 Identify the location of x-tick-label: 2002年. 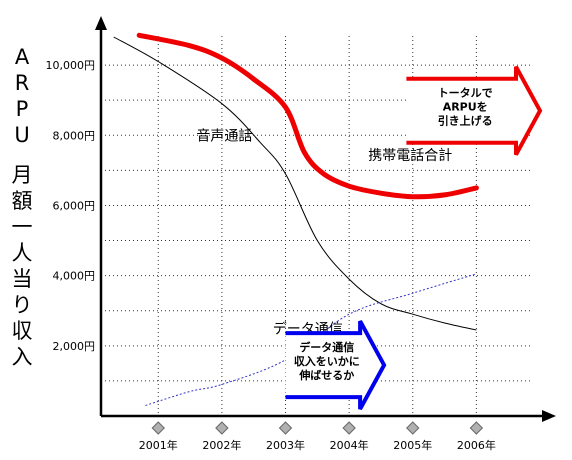
(221, 445).